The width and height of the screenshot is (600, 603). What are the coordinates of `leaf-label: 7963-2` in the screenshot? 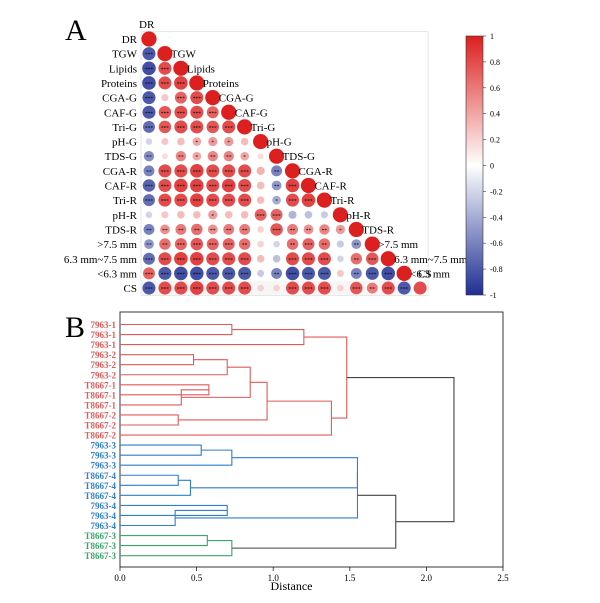 It's located at (104, 375).